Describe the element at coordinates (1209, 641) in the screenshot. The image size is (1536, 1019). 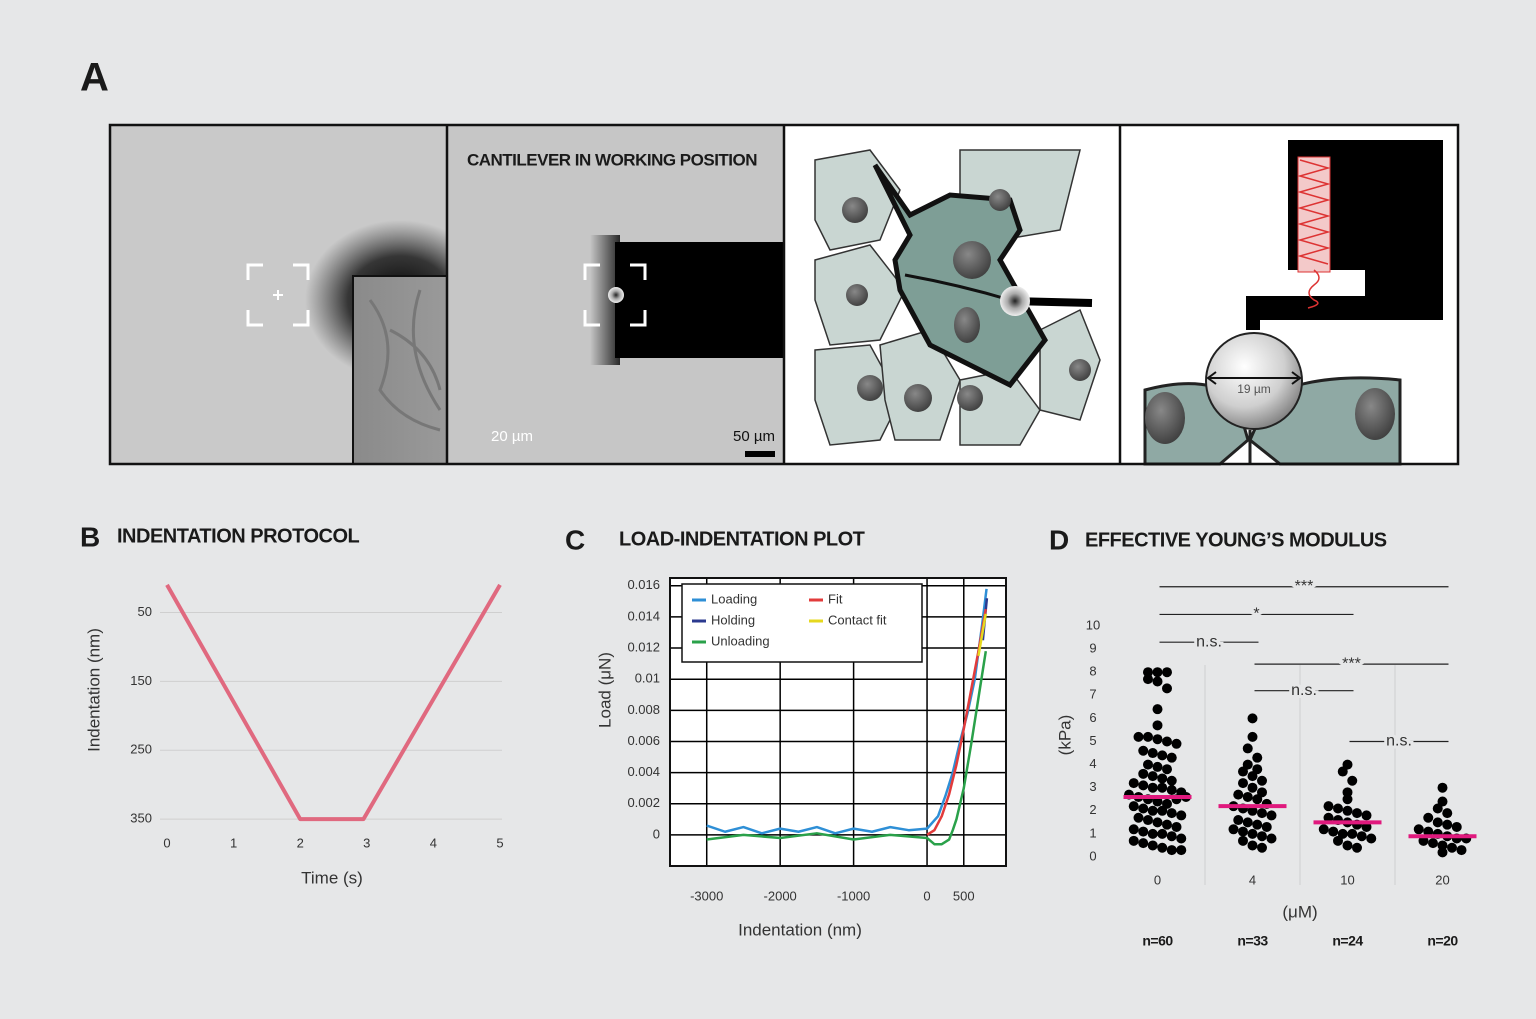
I see `significance-label: n.s.` at that location.